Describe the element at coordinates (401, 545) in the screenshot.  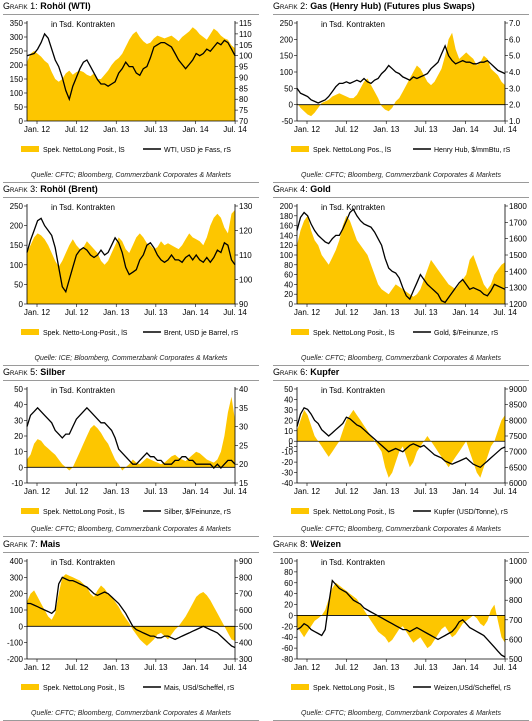
I see `panel-title: Grafik 8: Weizen` at that location.